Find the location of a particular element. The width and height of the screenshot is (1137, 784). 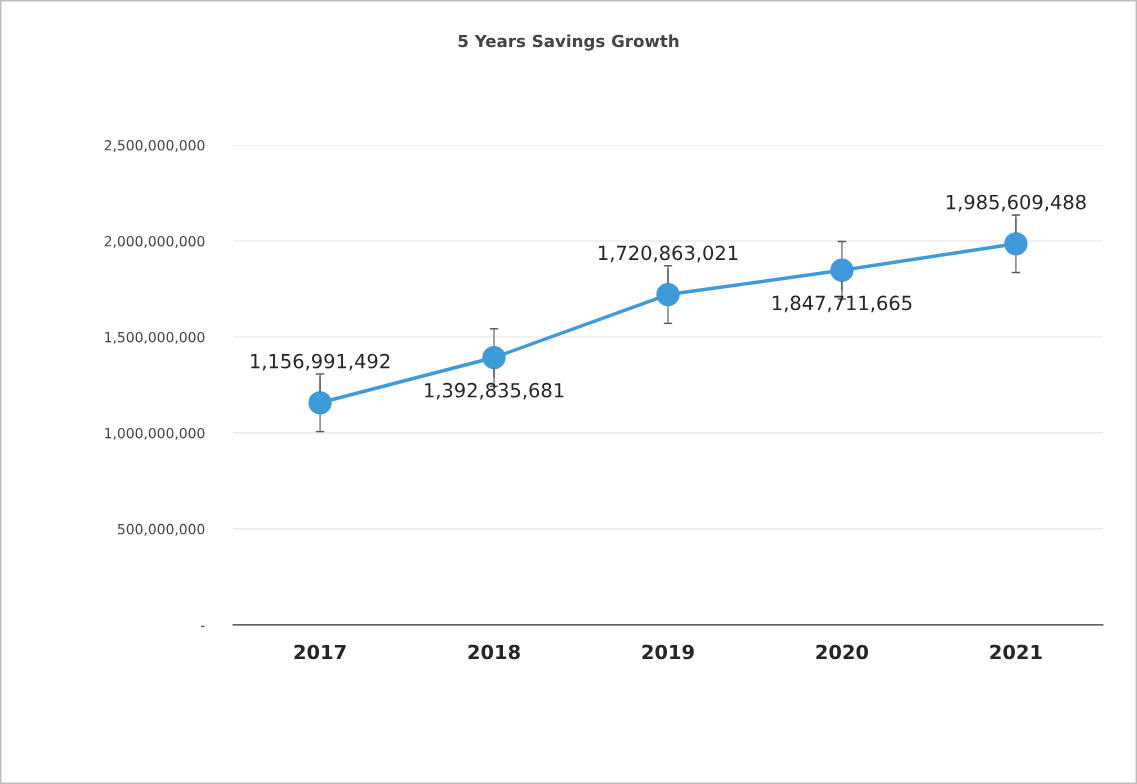

x-tick-label: 2017 is located at coordinates (320, 652).